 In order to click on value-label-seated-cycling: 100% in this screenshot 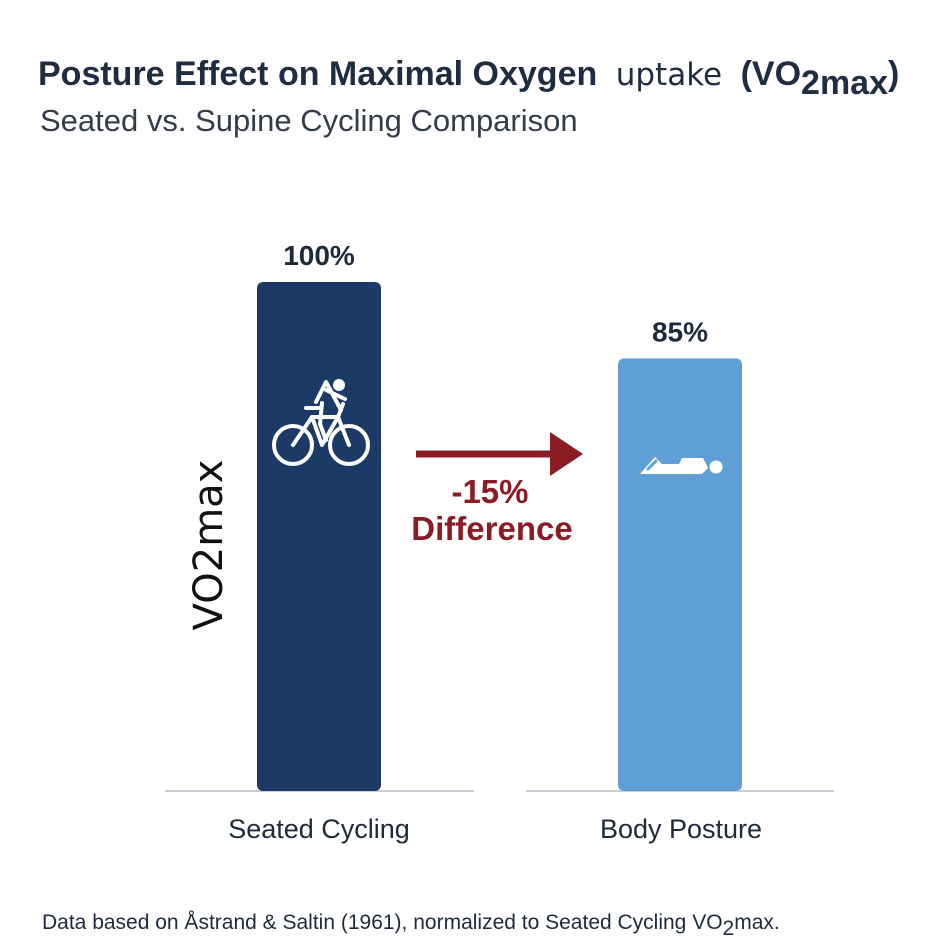, I will do `click(319, 255)`.